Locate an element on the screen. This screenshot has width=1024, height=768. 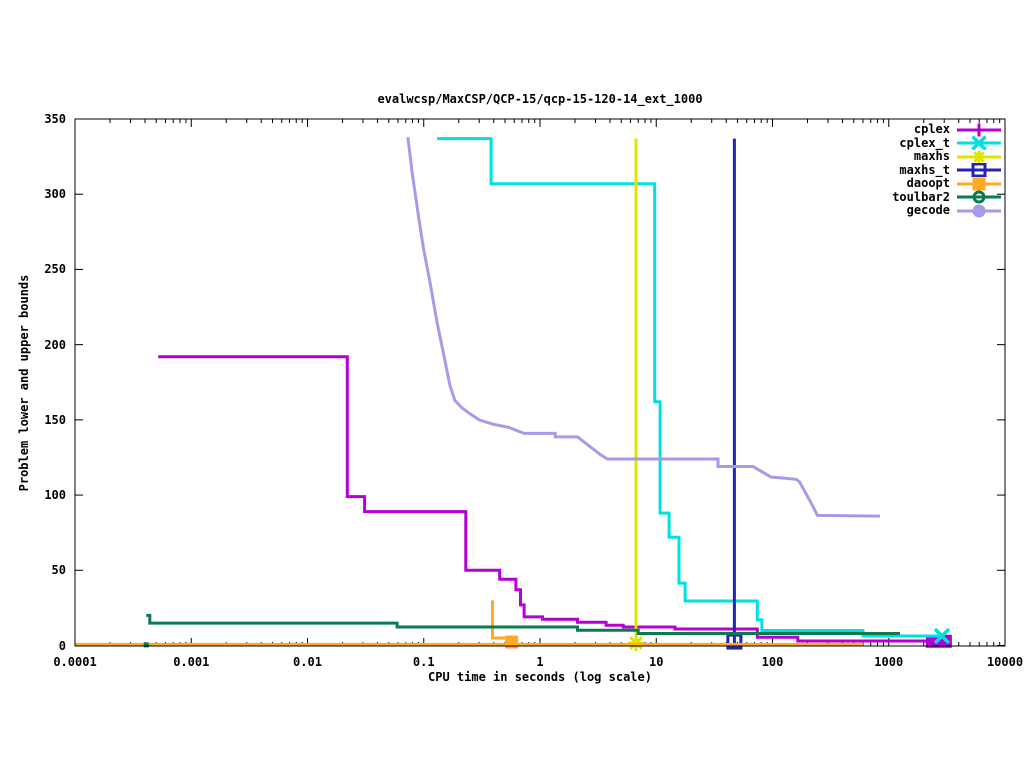
series-marker-maxhs_t is located at coordinates (734, 641).